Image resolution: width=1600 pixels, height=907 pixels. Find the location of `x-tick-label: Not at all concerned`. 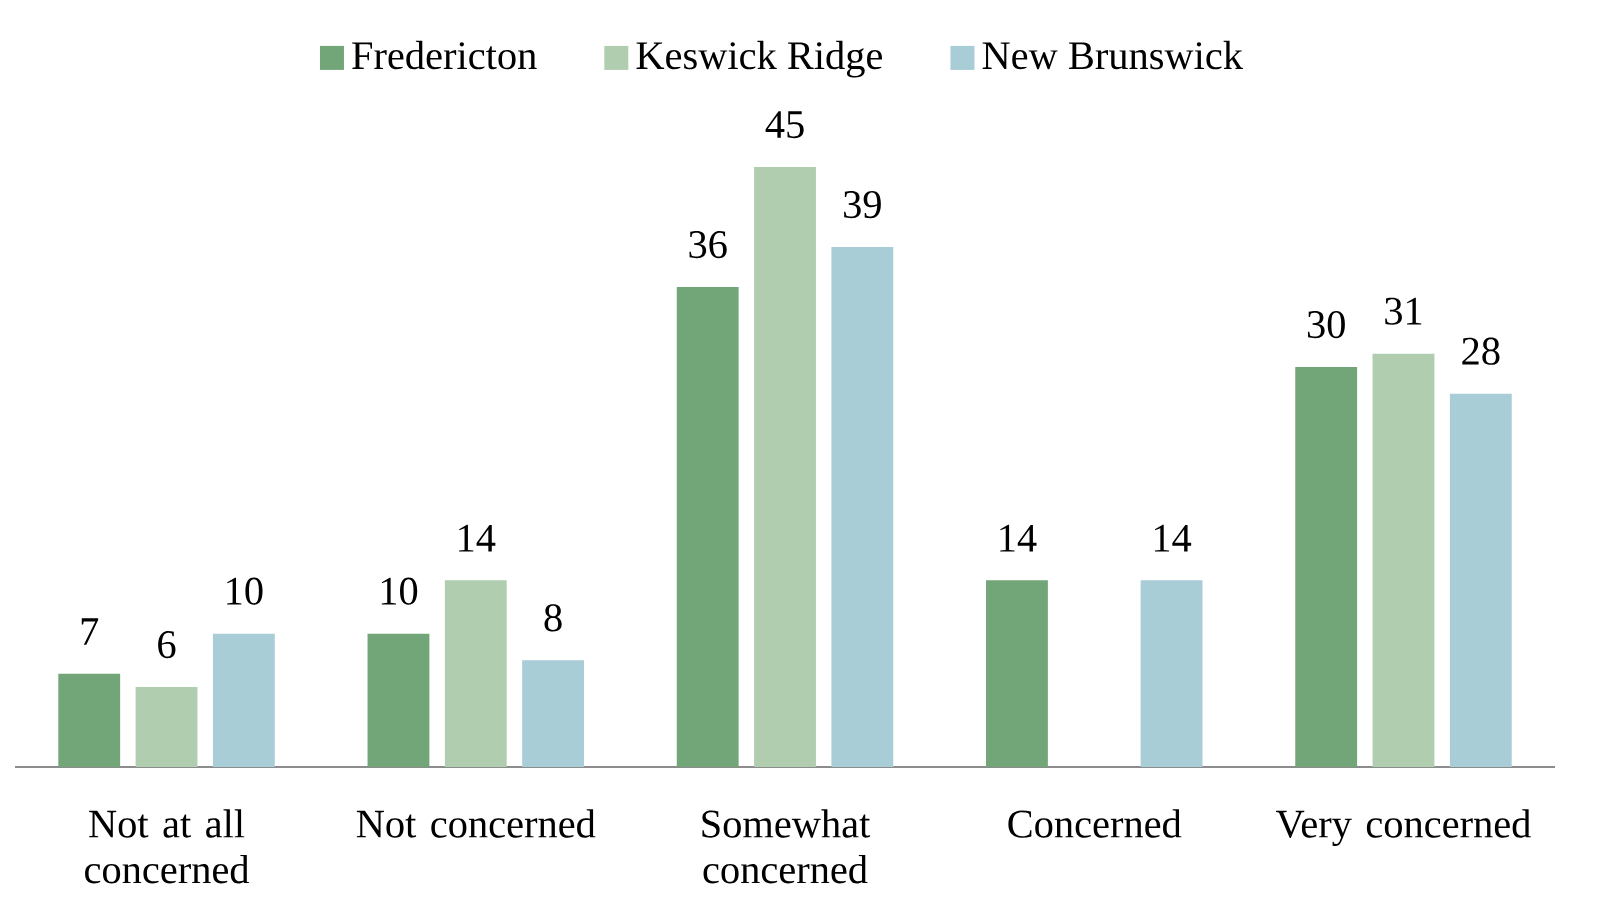

x-tick-label: Not at all concerned is located at coordinates (167, 846).